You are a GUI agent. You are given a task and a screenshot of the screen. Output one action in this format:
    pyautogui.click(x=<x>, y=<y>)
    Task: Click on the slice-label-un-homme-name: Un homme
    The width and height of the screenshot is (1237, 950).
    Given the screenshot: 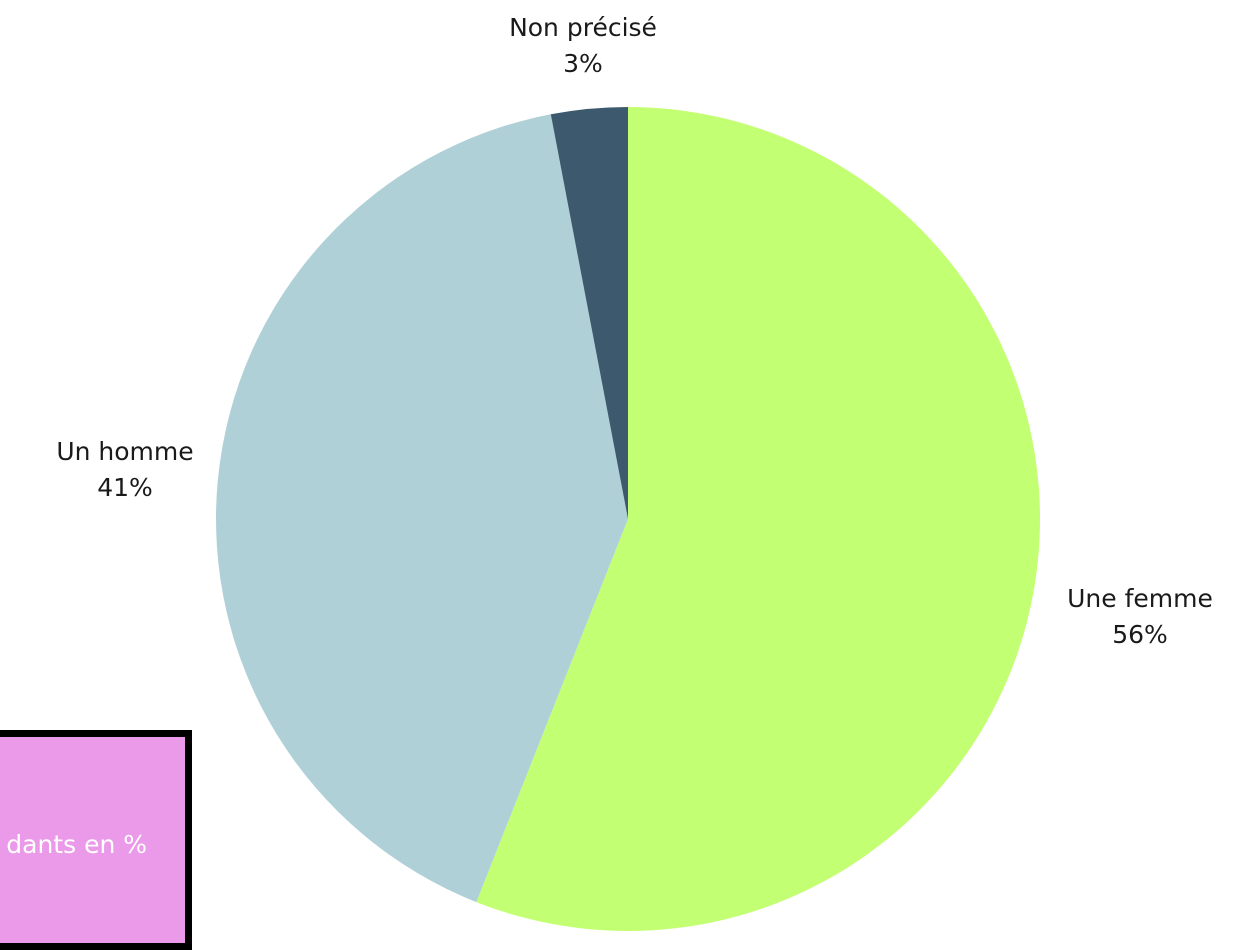 What is the action you would take?
    pyautogui.click(x=125, y=451)
    